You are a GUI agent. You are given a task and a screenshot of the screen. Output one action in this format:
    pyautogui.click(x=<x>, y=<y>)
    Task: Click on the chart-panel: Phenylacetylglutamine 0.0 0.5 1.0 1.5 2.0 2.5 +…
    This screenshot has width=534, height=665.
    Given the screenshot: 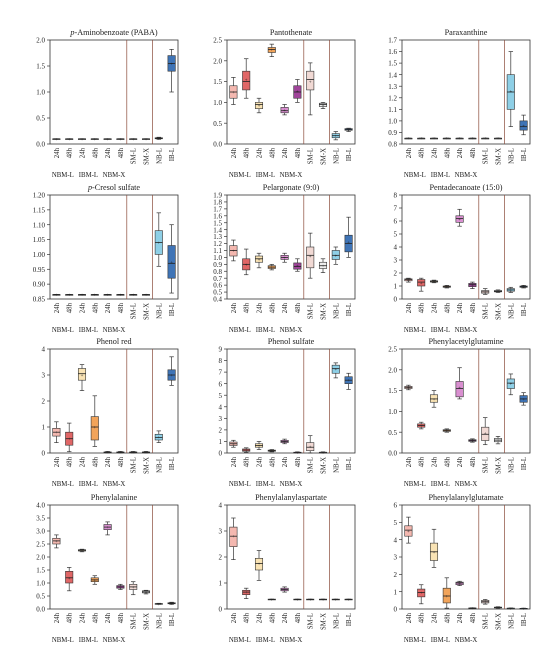 What is the action you would take?
    pyautogui.click(x=459, y=412)
    